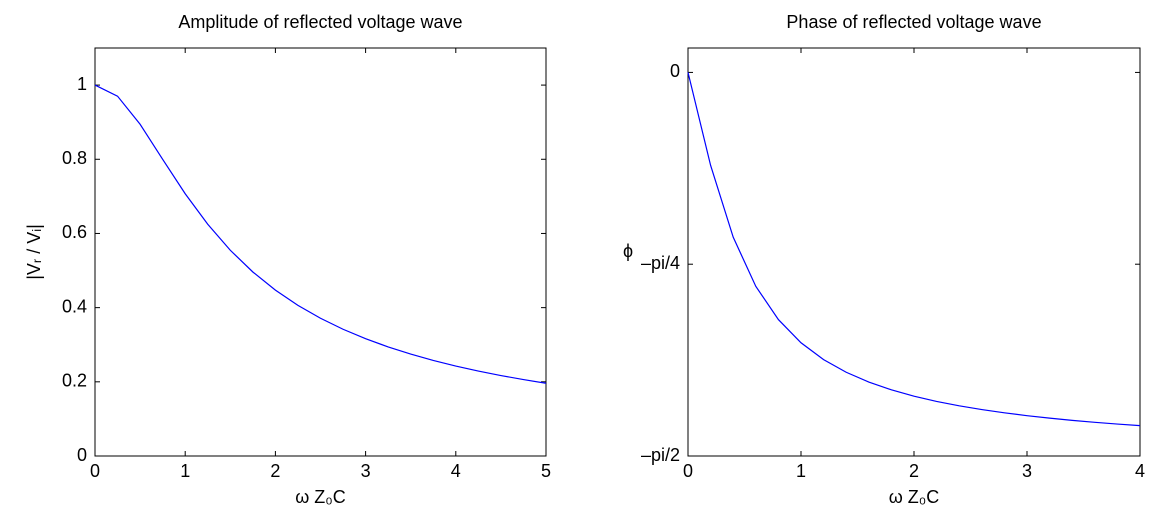 This screenshot has height=516, width=1158. I want to click on y-tick-label: –pi/2, so click(660, 455).